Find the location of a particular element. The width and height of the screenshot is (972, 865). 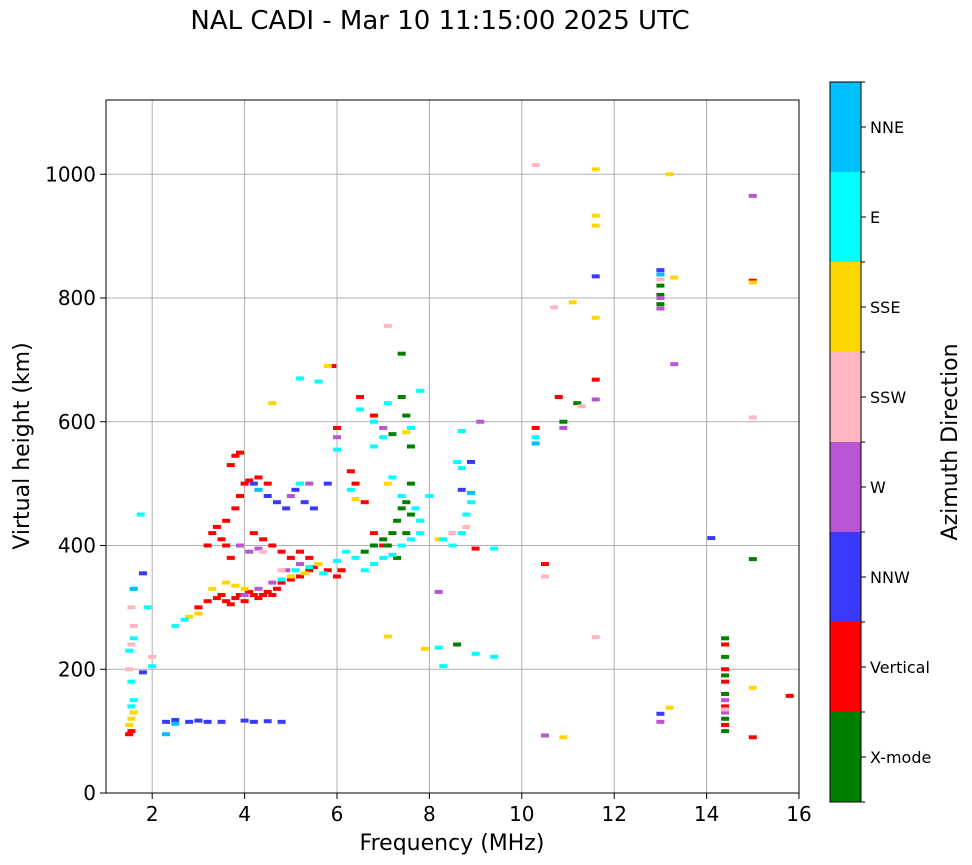

x-tick-label: 8 is located at coordinates (429, 814).